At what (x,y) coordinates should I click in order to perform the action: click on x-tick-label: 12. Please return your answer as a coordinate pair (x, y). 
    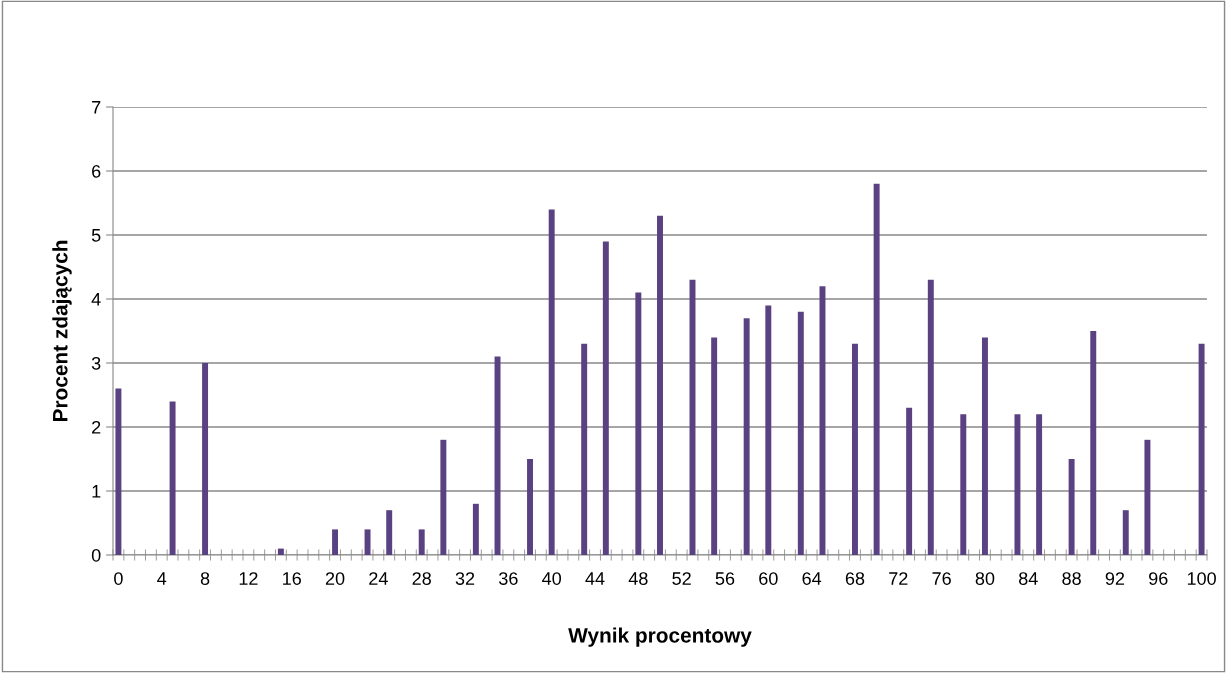
    Looking at the image, I should click on (248, 578).